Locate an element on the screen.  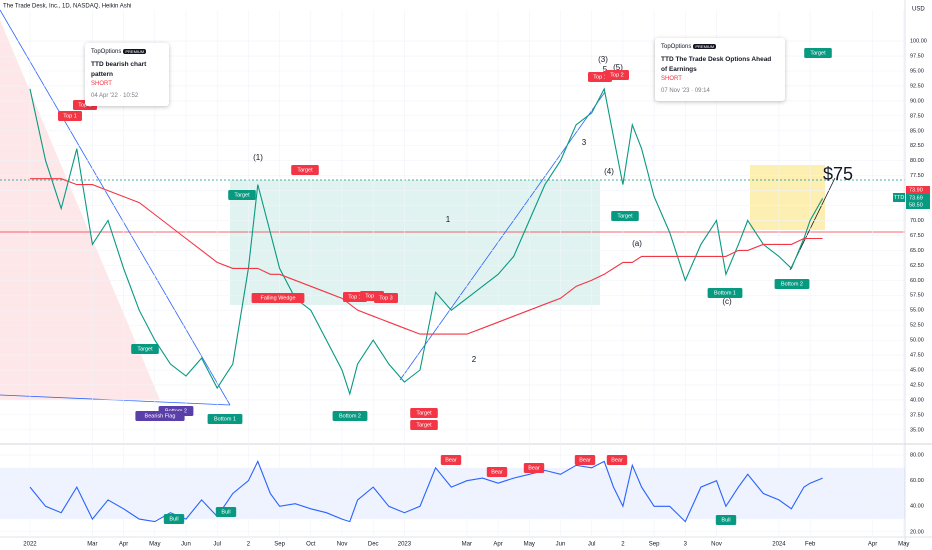
tag-label: Falling Wedge is located at coordinates (277, 298).